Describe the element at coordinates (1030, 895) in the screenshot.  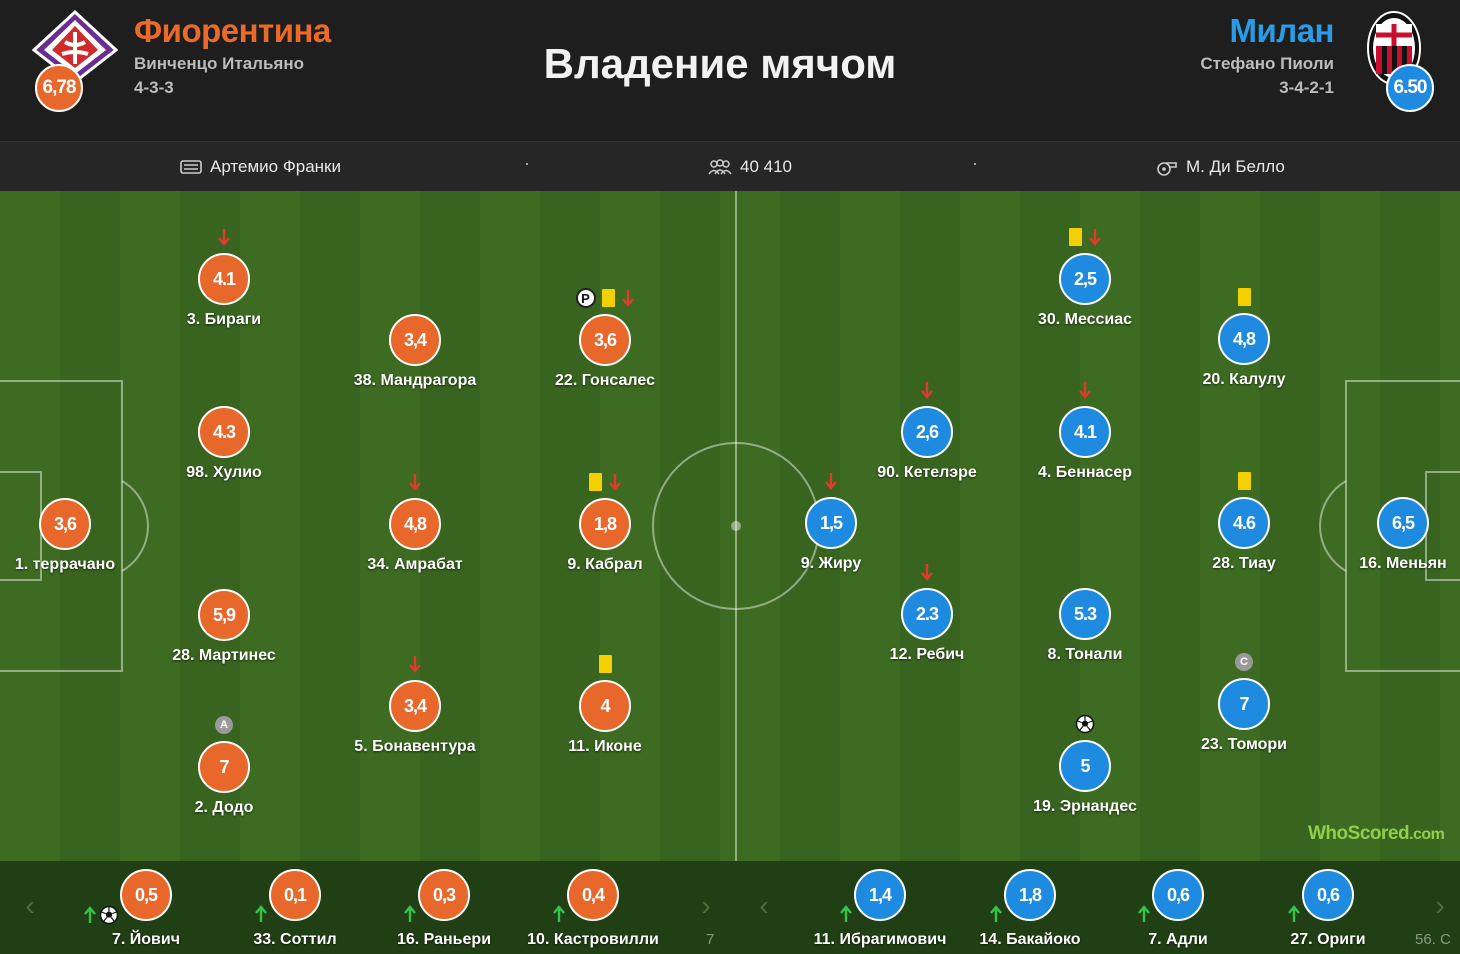
I see `substitute-rating: 1,8` at that location.